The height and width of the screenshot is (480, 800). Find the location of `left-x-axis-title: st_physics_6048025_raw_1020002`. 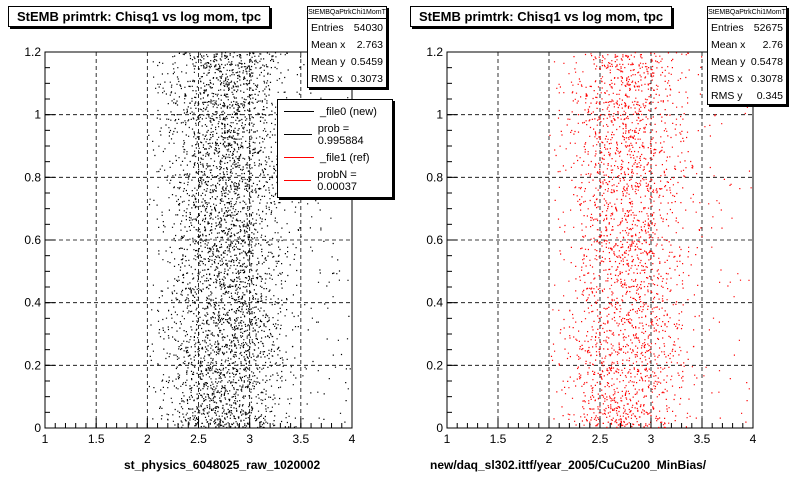

left-x-axis-title: st_physics_6048025_raw_1020002 is located at coordinates (222, 465).